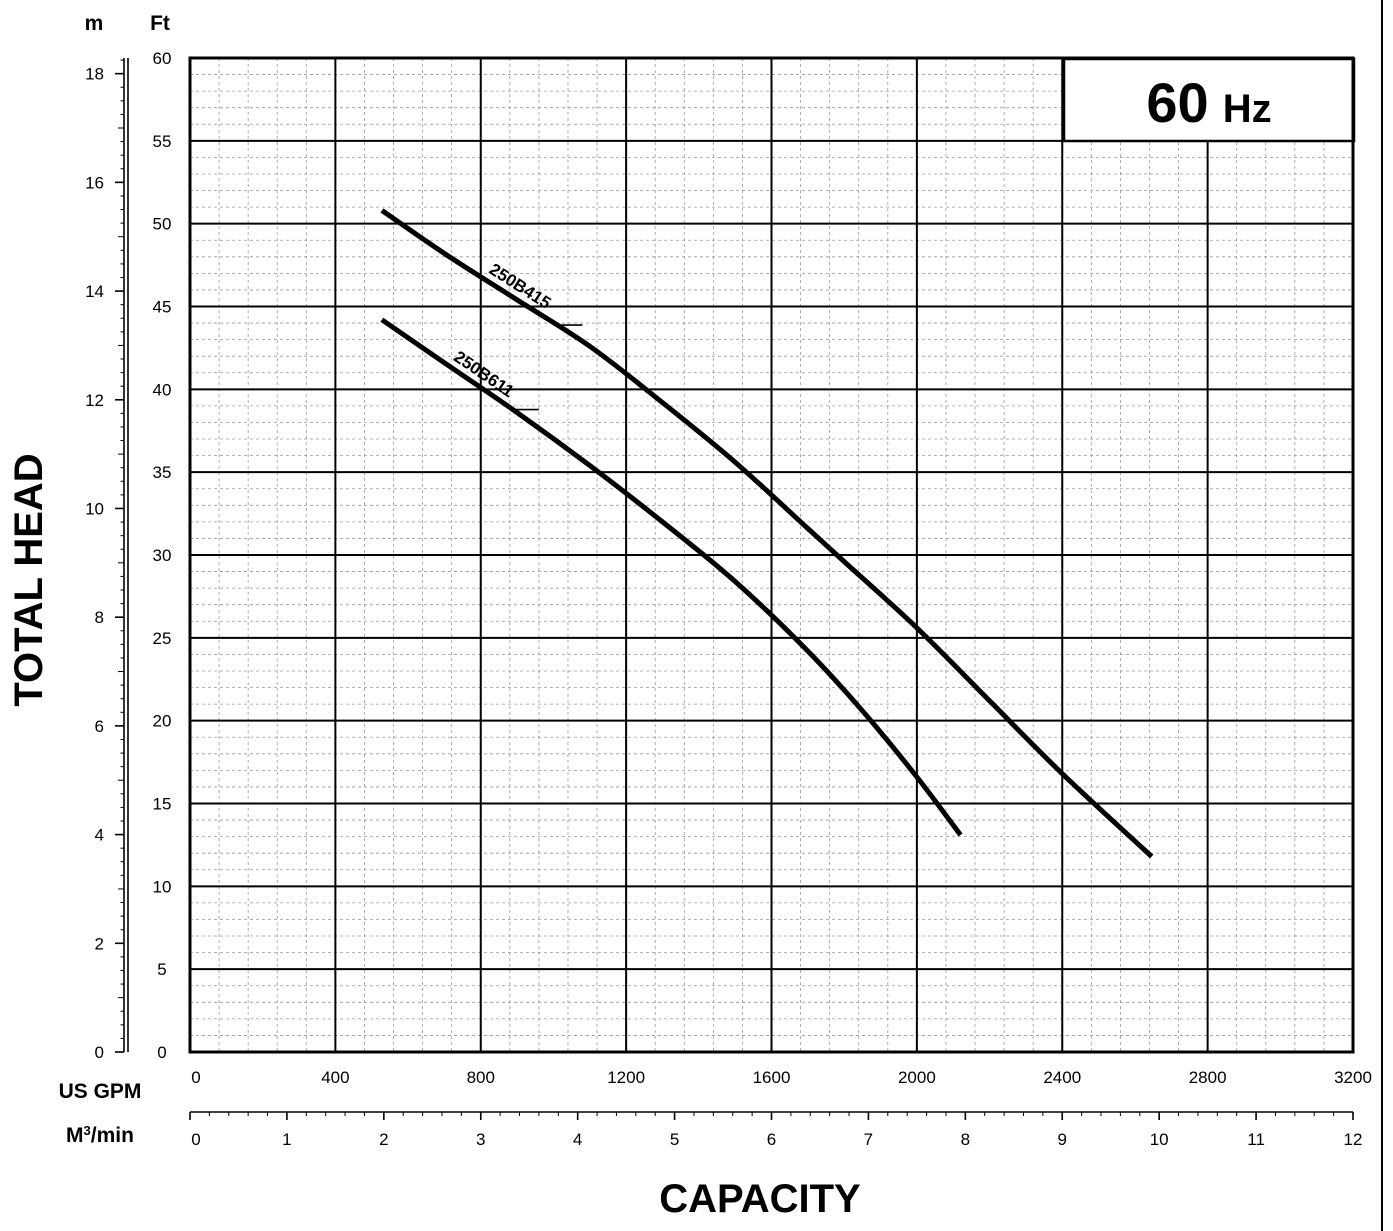 This screenshot has height=1231, width=1393. What do you see at coordinates (162, 804) in the screenshot?
I see `feet-tick-label: 15` at bounding box center [162, 804].